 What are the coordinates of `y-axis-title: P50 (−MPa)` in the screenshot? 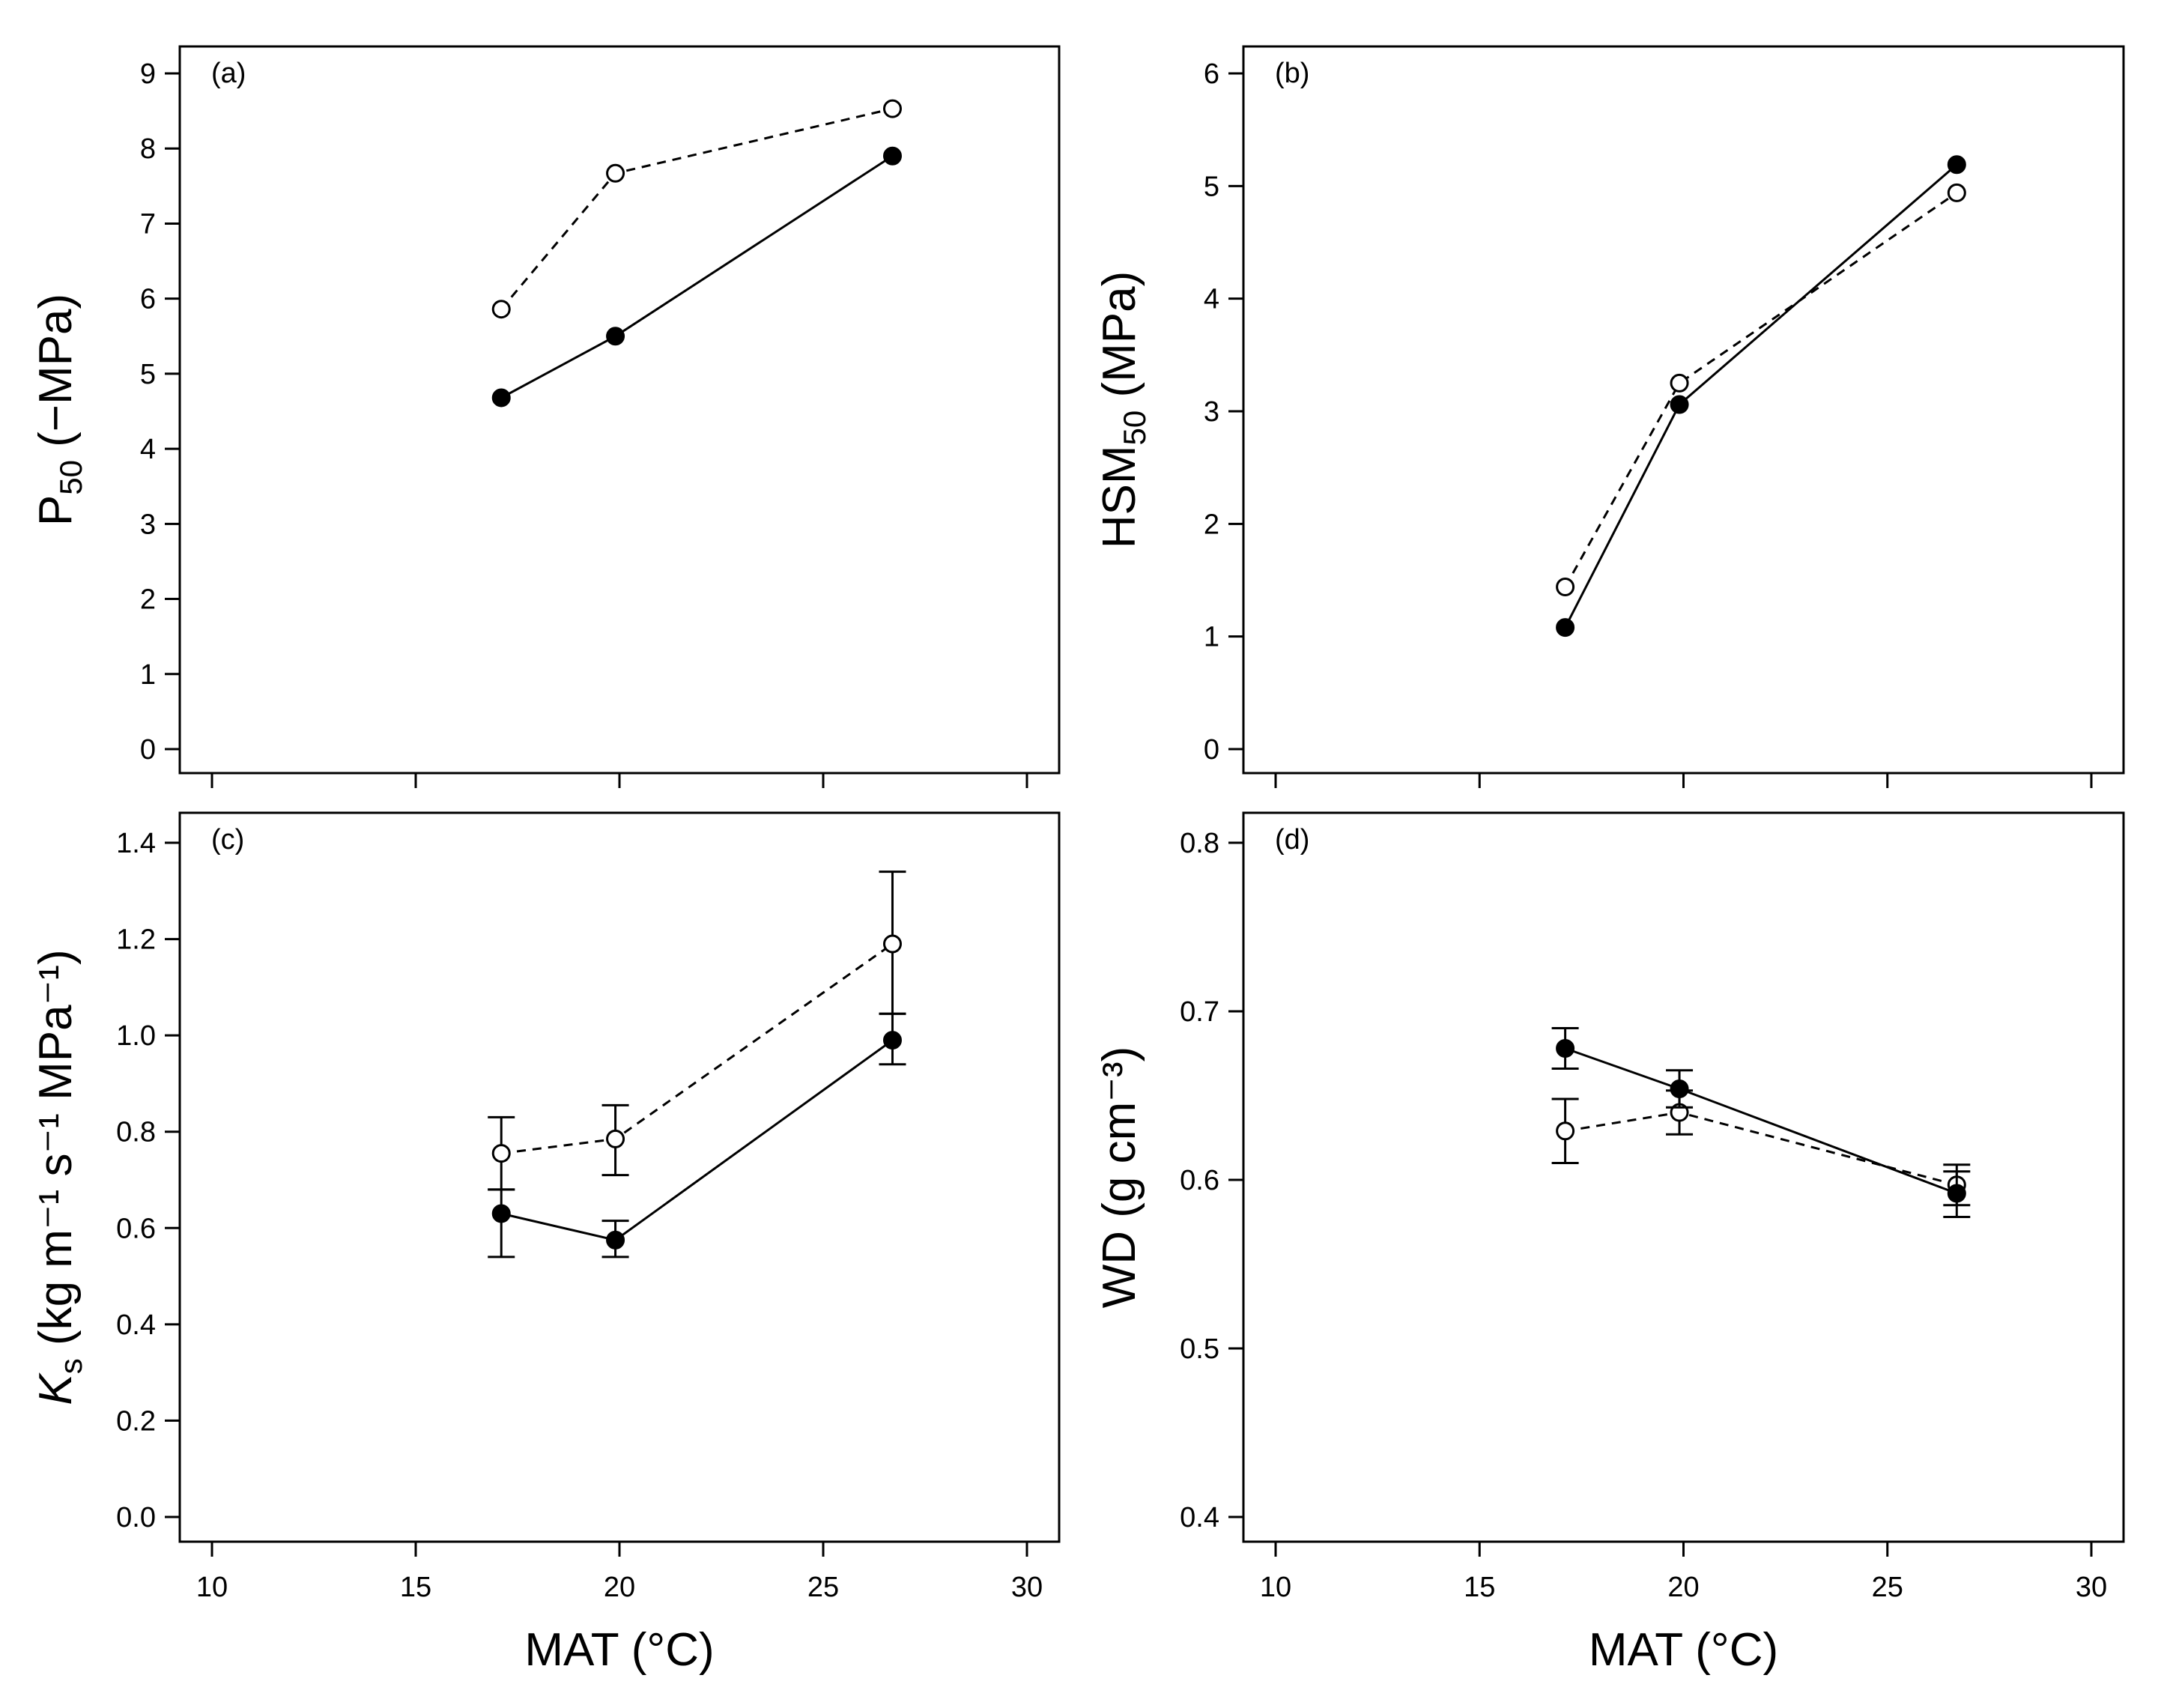 It's located at (59, 410).